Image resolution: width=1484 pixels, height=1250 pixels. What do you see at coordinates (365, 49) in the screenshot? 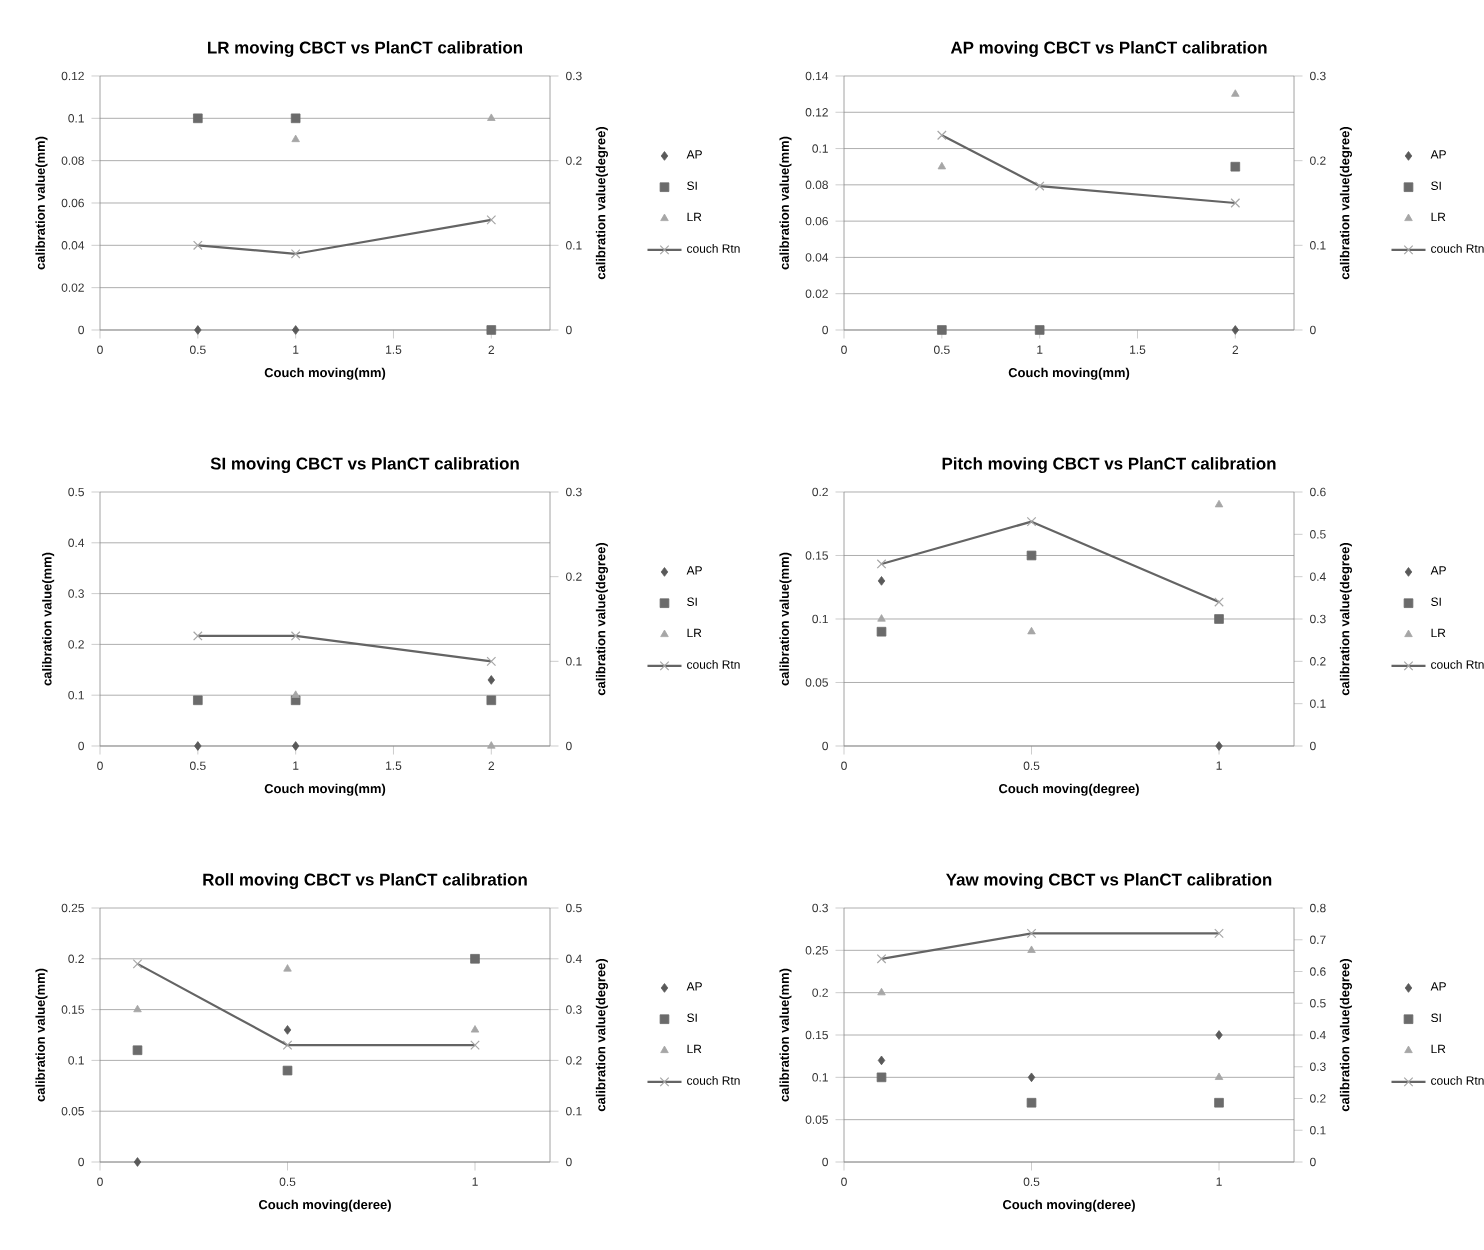
I see `chart-title: LR moving CBCT vs PlanCT calibration` at bounding box center [365, 49].